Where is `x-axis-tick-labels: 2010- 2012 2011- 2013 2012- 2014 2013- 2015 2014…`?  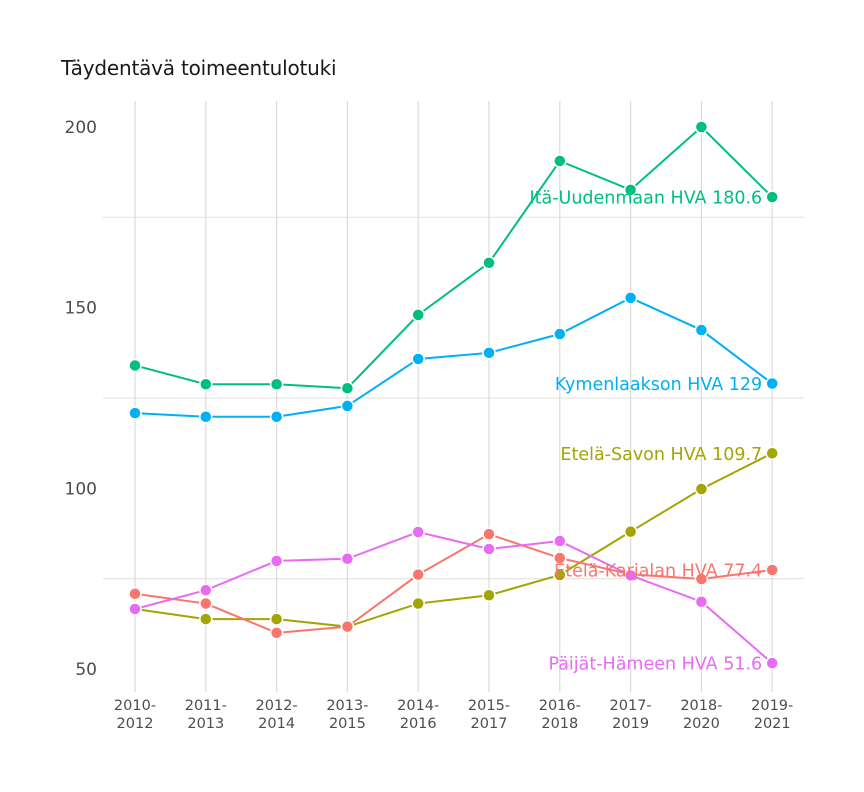
x-axis-tick-labels: 2010- 2012 2011- 2013 2012- 2014 2013- 2015 2014… is located at coordinates (453, 715).